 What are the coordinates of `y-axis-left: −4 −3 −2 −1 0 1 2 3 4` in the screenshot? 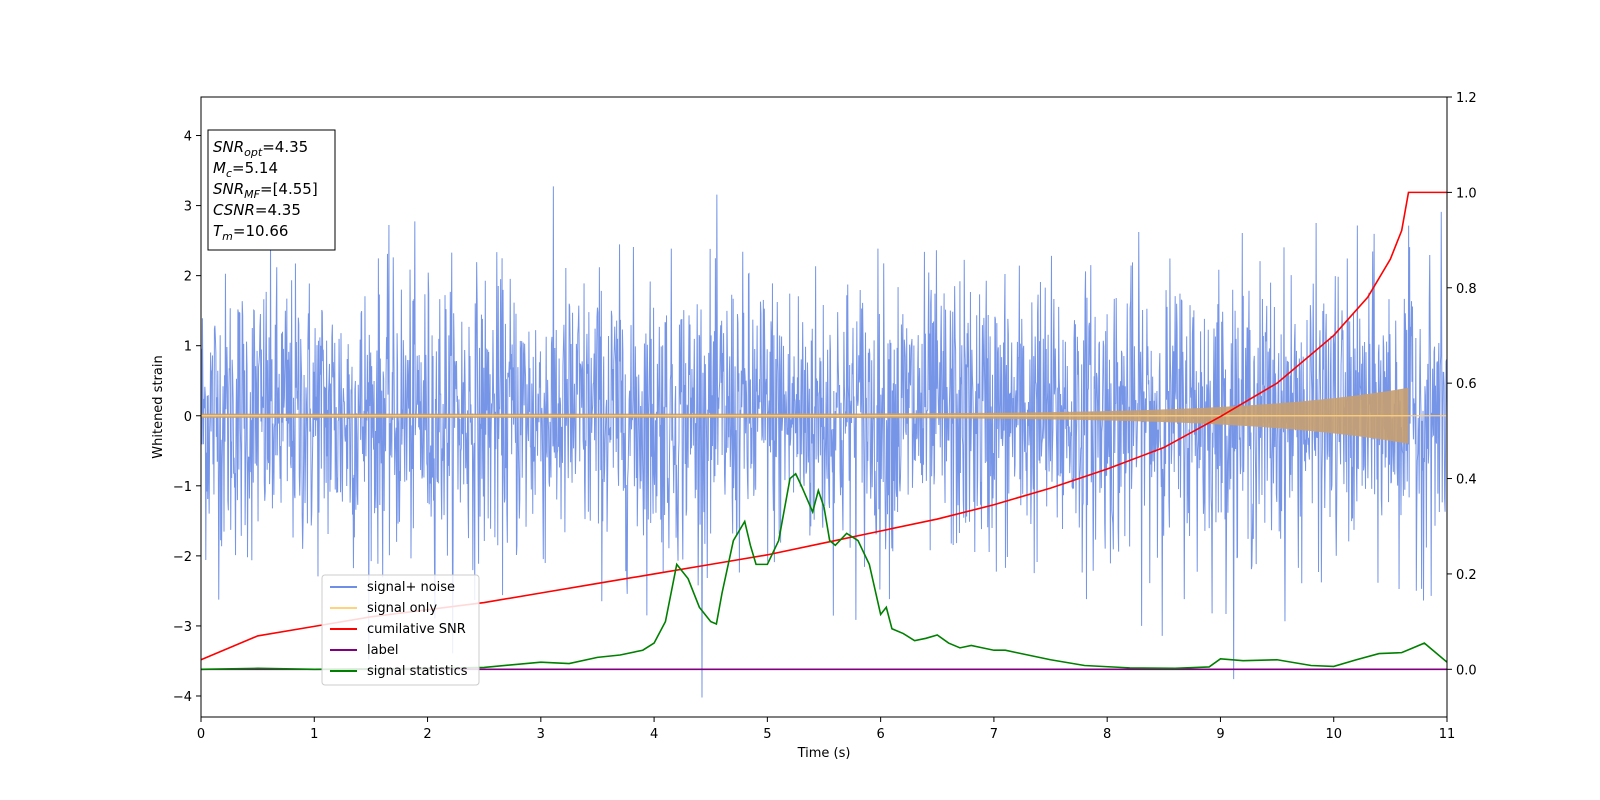 It's located at (187, 417).